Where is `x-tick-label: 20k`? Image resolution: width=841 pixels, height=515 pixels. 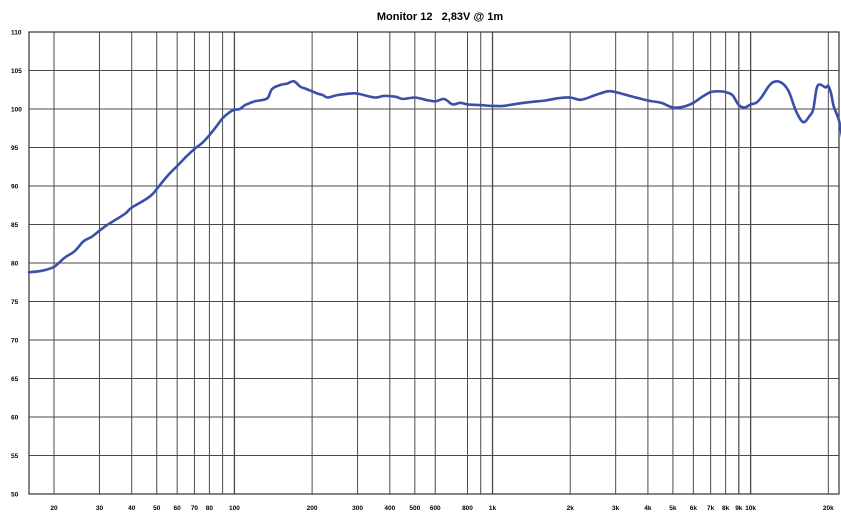
x-tick-label: 20k is located at coordinates (828, 508).